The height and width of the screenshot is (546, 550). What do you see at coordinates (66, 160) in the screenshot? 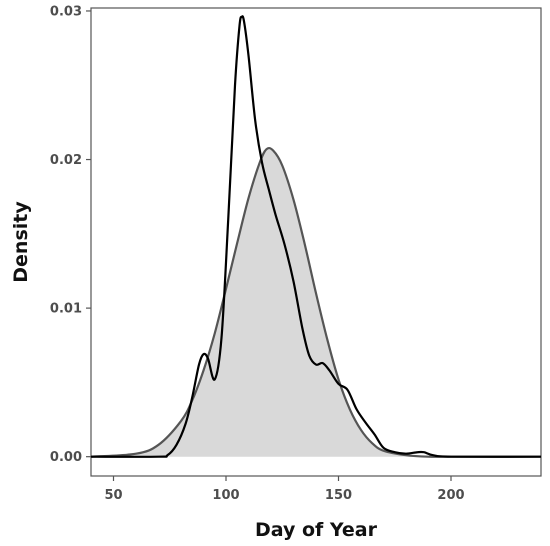
I see `y-tick-label: 0.02` at bounding box center [66, 160].